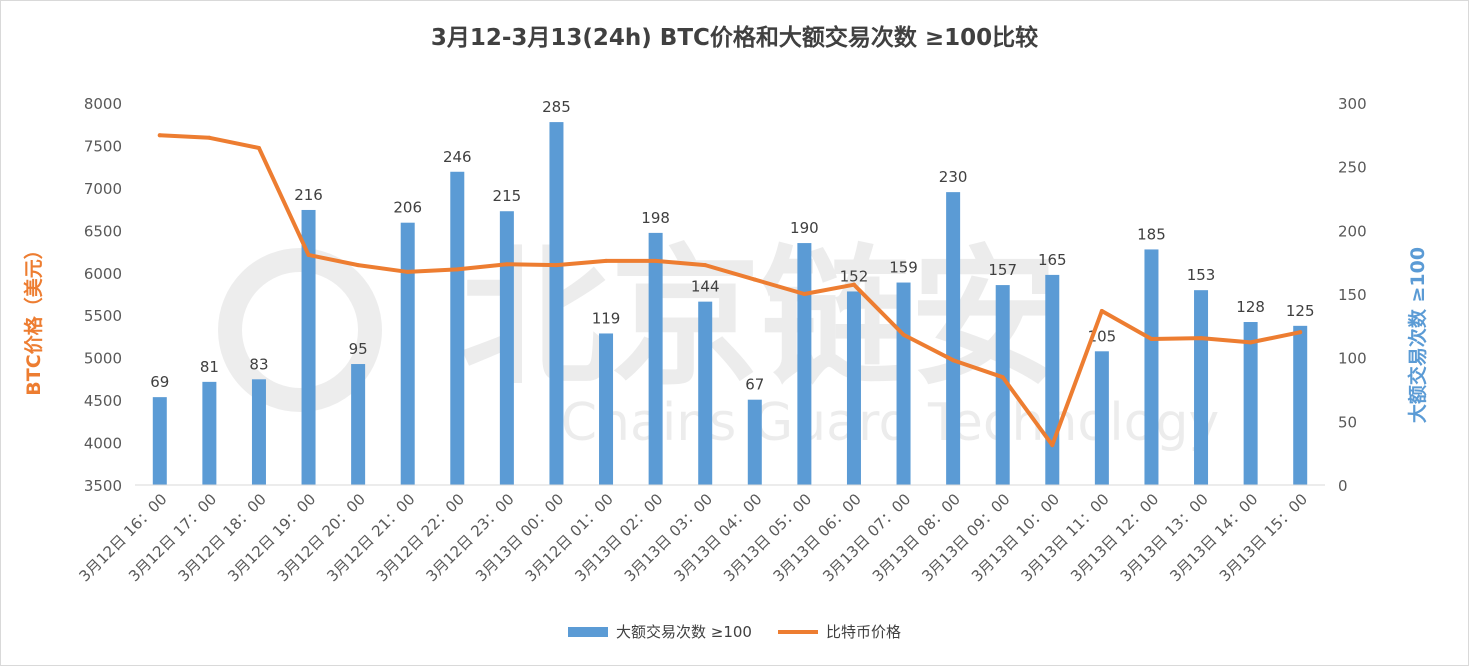  I want to click on x-tick-label: 3月13日 14：00, so click(1213, 537).